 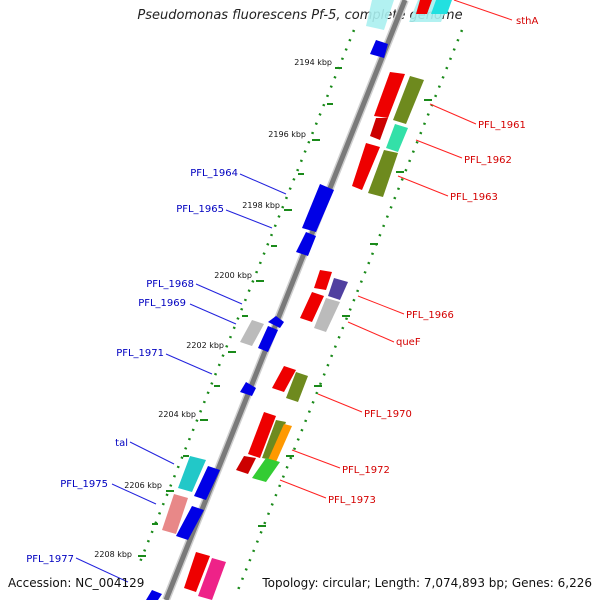 What do you see at coordinates (284, 379) in the screenshot?
I see `gene-pfl1970-red` at bounding box center [284, 379].